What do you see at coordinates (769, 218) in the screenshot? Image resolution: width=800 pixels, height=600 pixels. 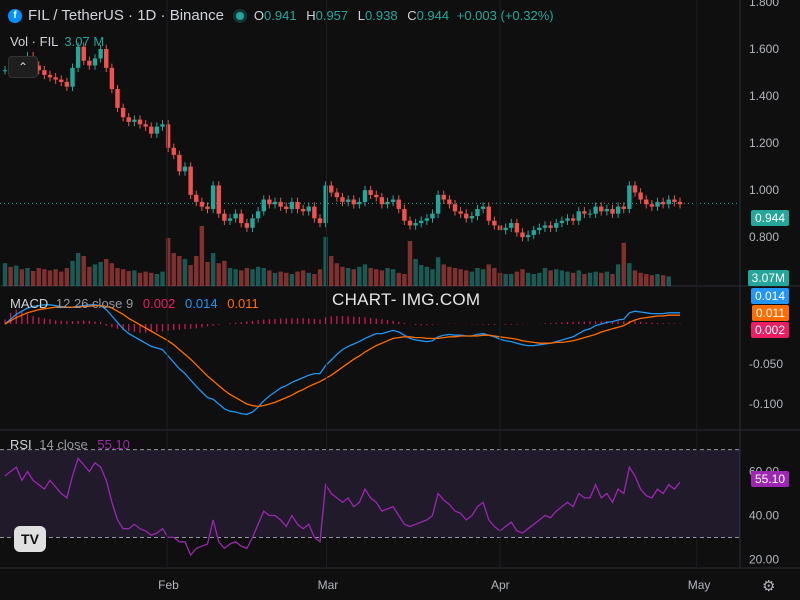 I see `last-price-tag: 0.944` at bounding box center [769, 218].